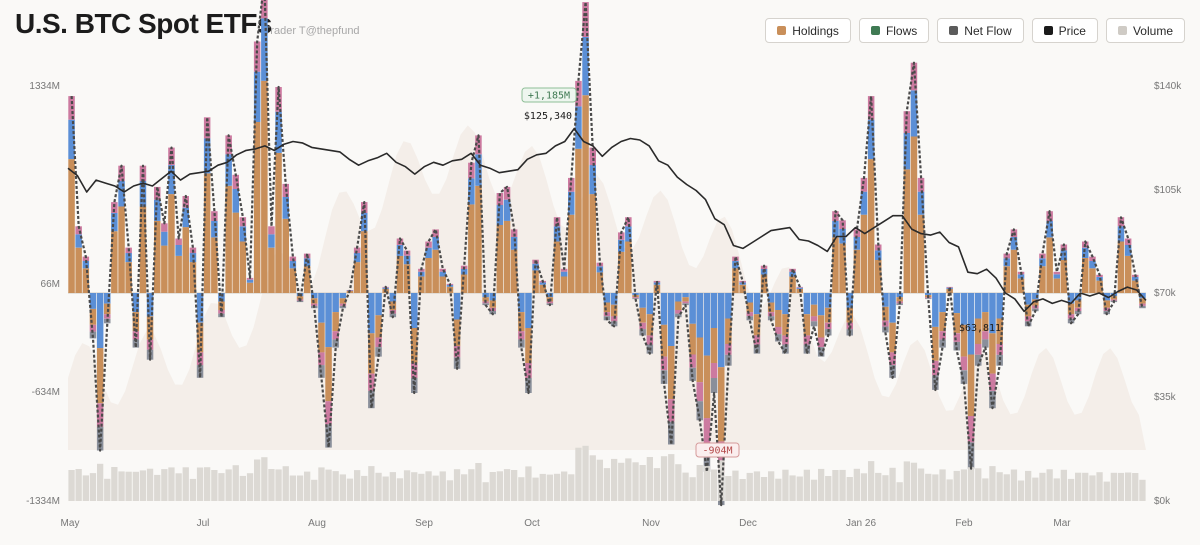 This screenshot has height=545, width=1200. What do you see at coordinates (549, 95) in the screenshot?
I see `max-flow-pill` at bounding box center [549, 95].